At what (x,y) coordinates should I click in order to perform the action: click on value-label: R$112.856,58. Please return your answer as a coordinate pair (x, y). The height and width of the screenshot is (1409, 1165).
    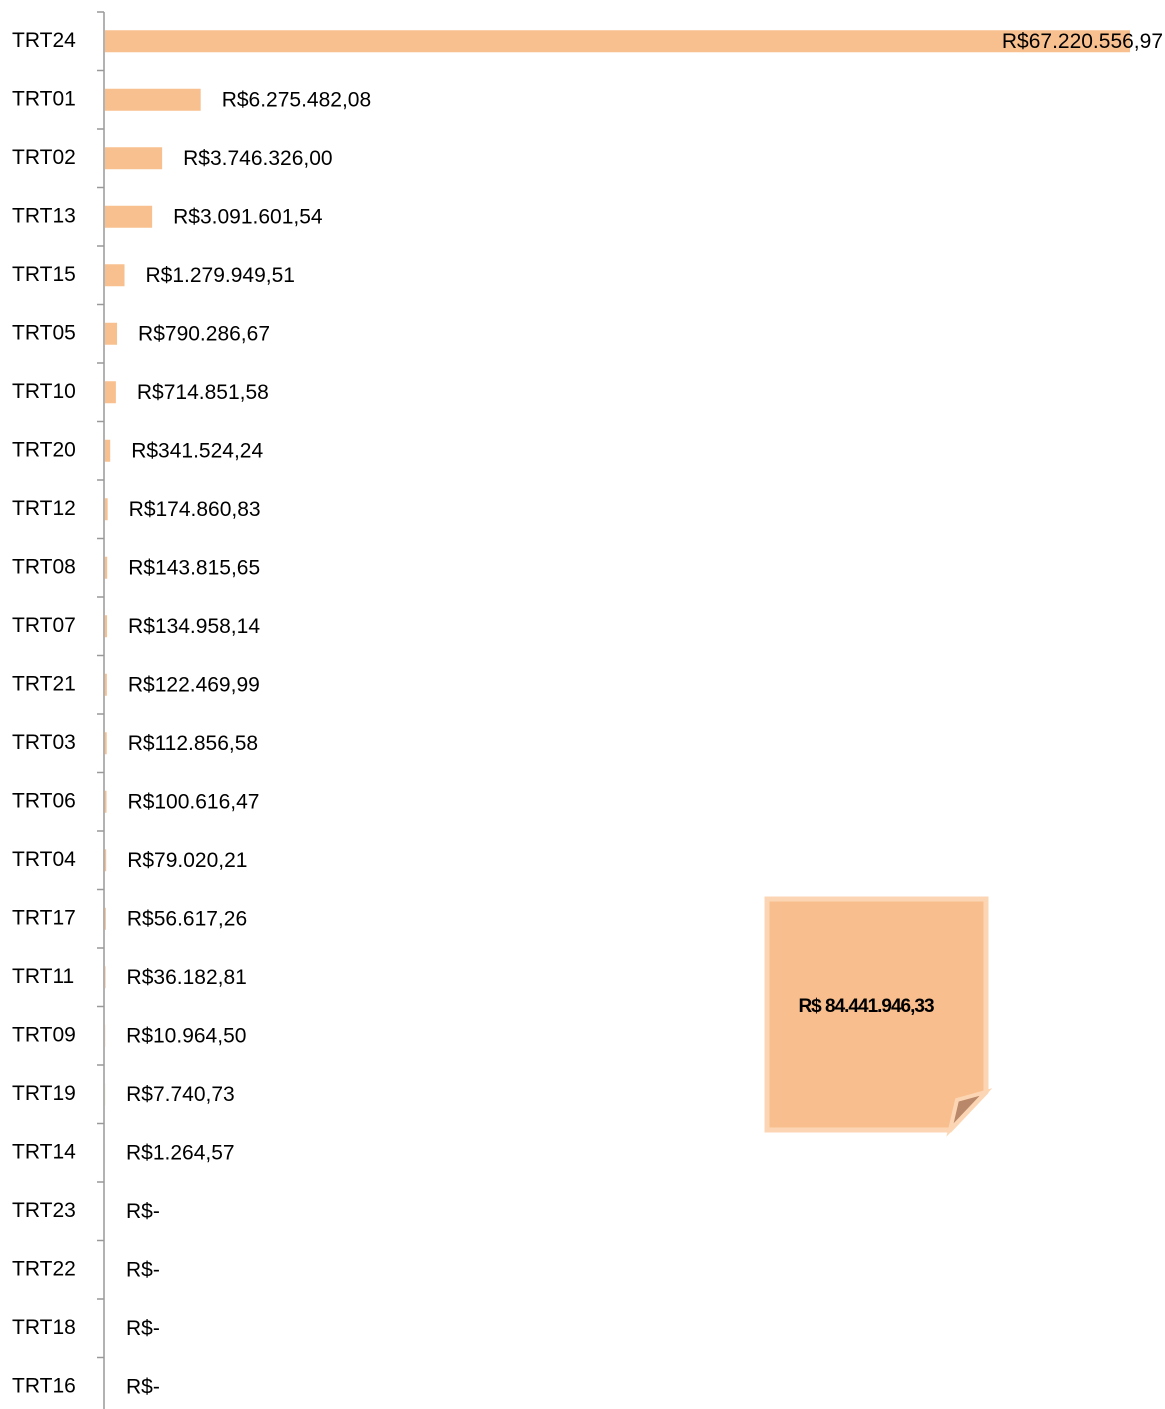
    Looking at the image, I should click on (193, 743).